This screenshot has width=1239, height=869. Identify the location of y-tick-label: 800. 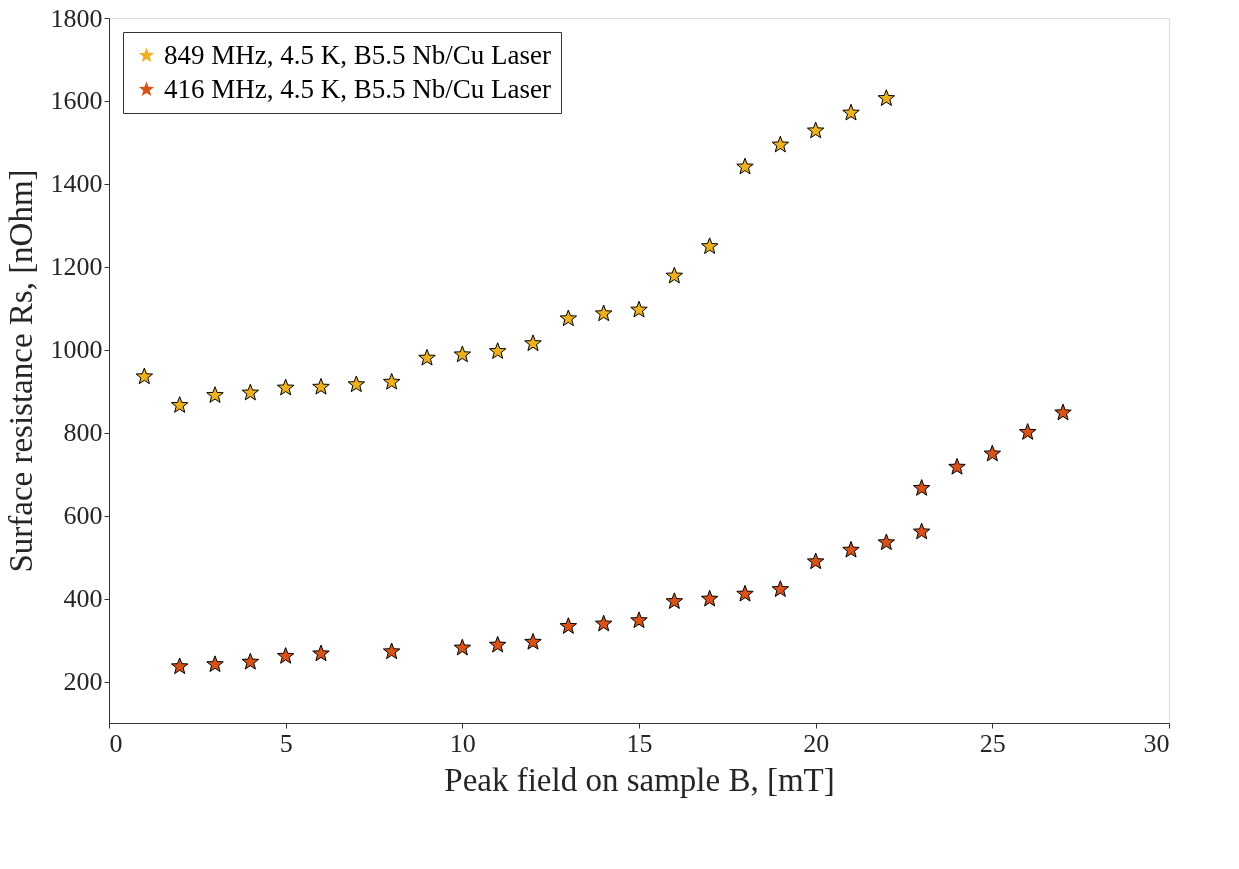
(83, 433).